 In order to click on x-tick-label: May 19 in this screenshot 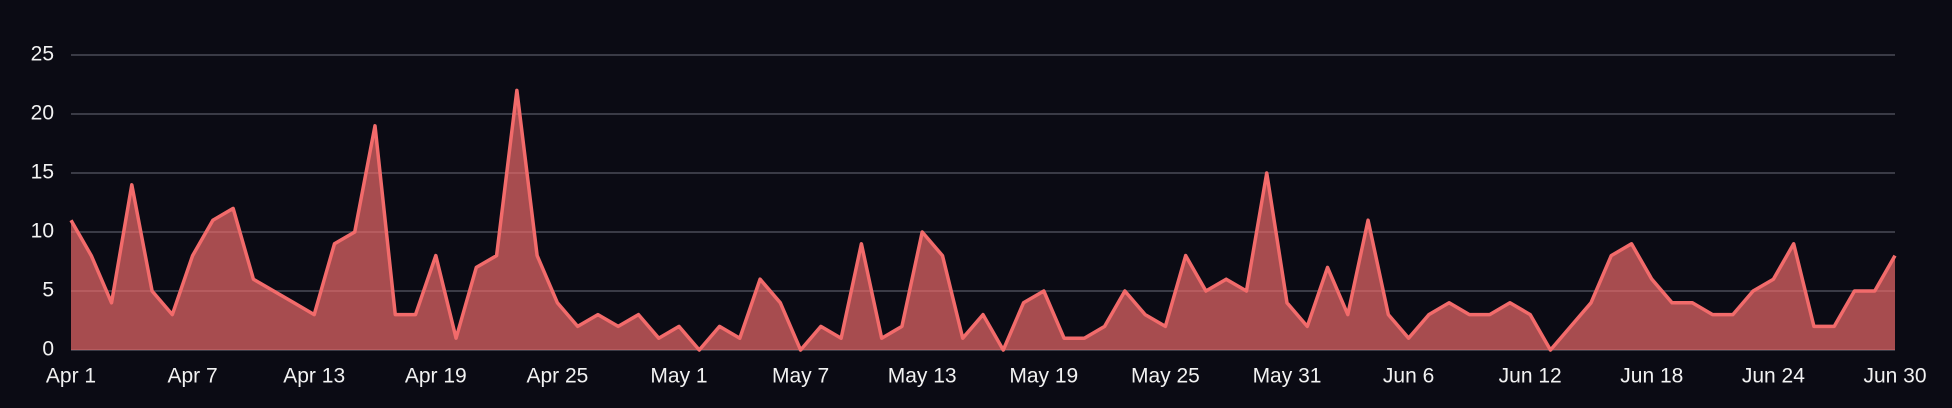, I will do `click(1043, 376)`.